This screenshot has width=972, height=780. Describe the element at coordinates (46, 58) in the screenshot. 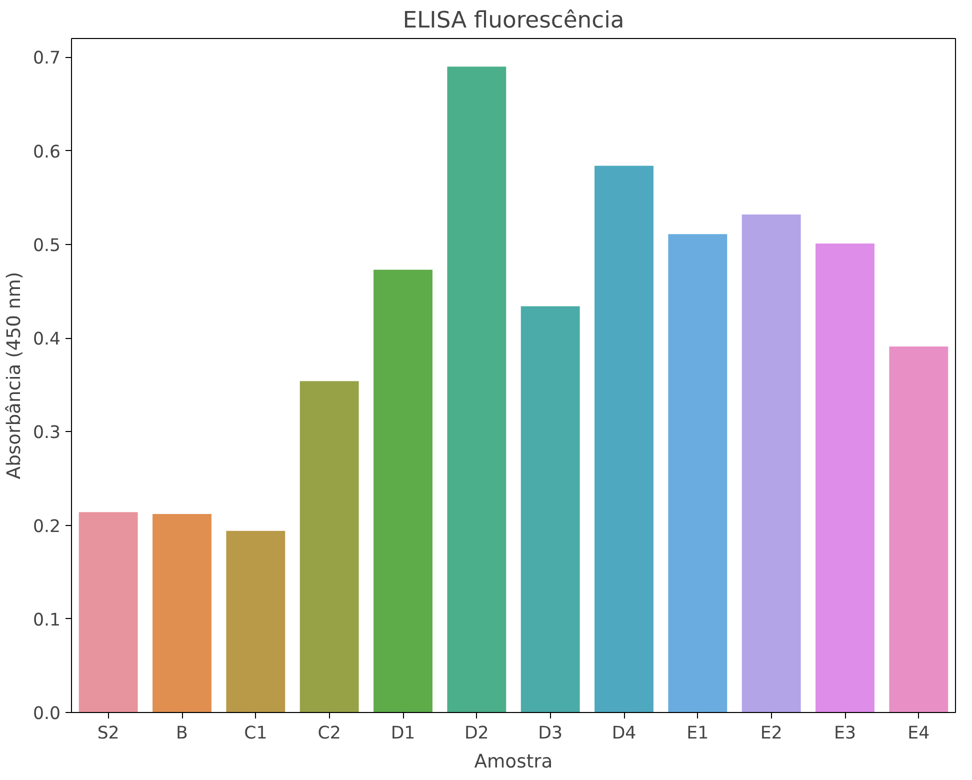

I see `y-tick-label: 0.7` at that location.